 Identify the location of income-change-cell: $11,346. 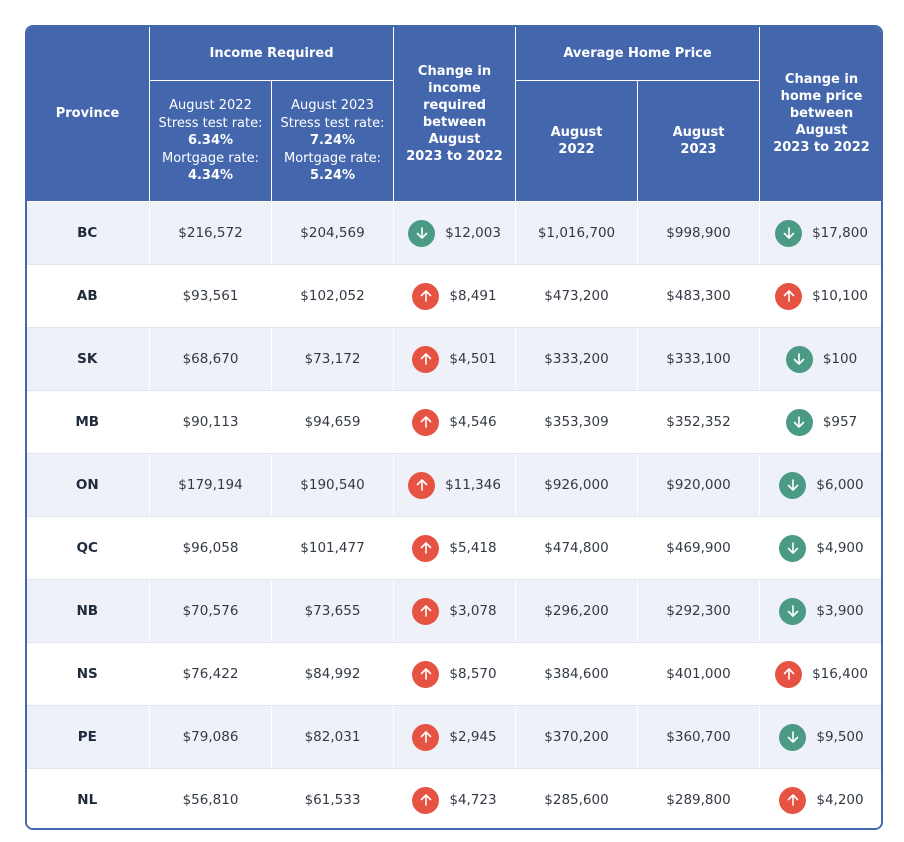
(454, 485).